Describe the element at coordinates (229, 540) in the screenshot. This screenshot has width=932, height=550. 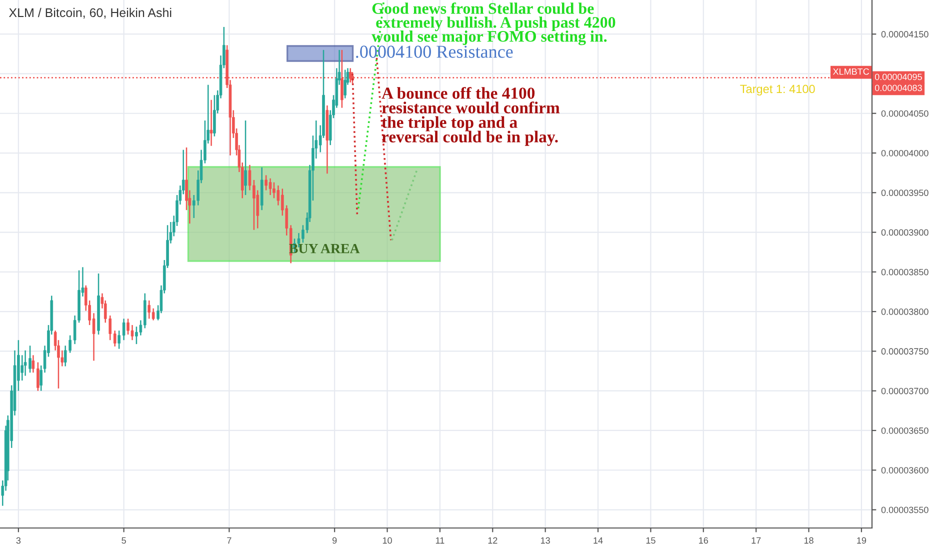
I see `x-tick-label: 7` at that location.